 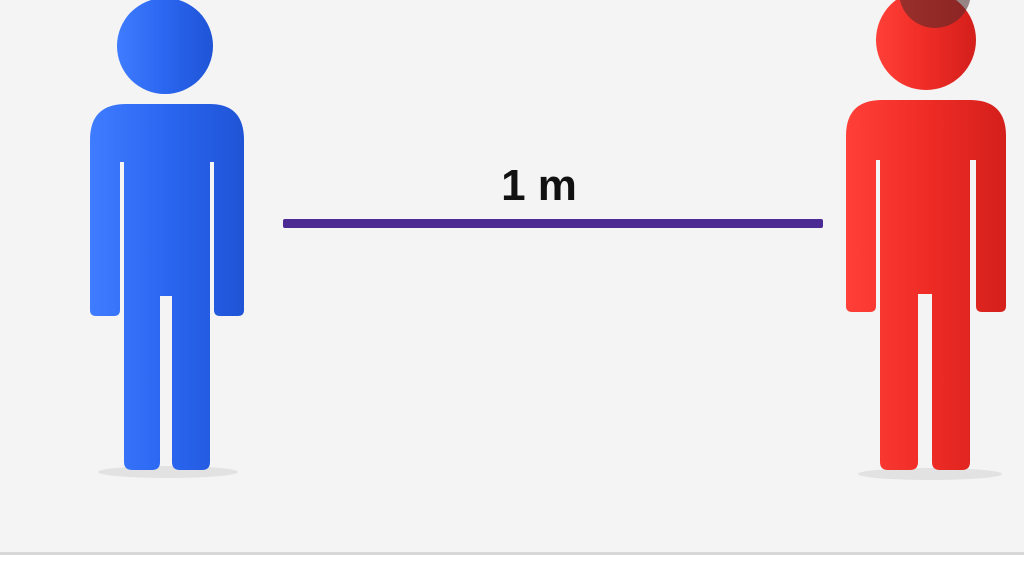 What do you see at coordinates (167, 239) in the screenshot?
I see `left-person-icon` at bounding box center [167, 239].